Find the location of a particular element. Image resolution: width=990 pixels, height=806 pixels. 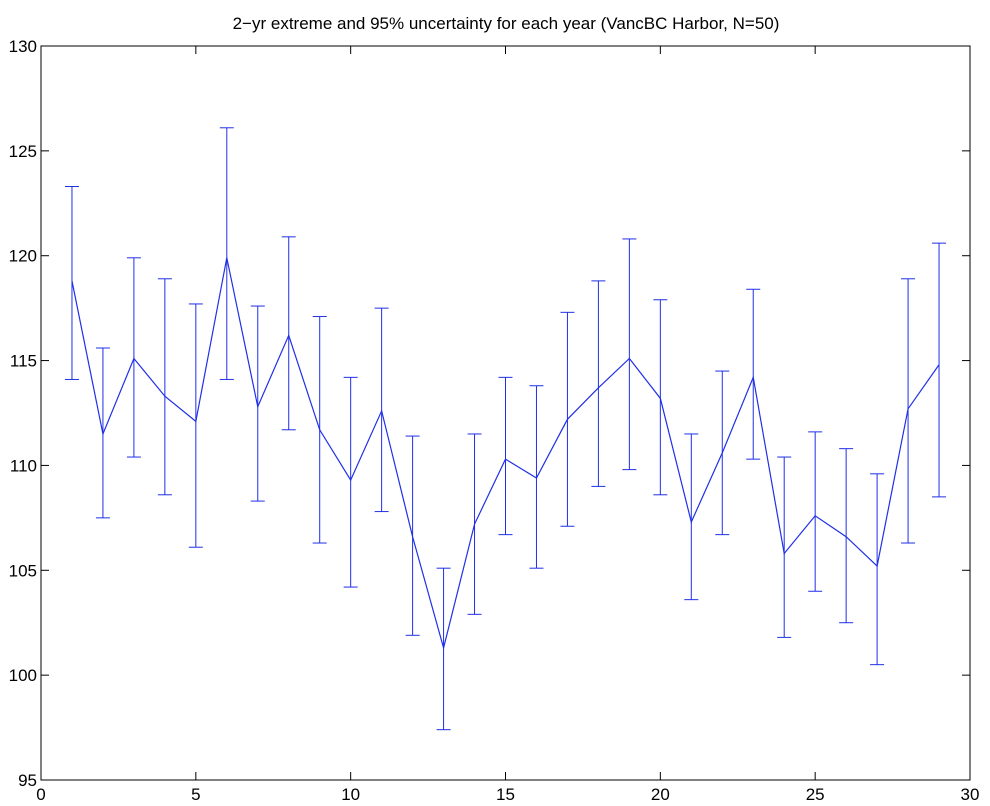

y-tick-label: 100 is located at coordinates (23, 675).